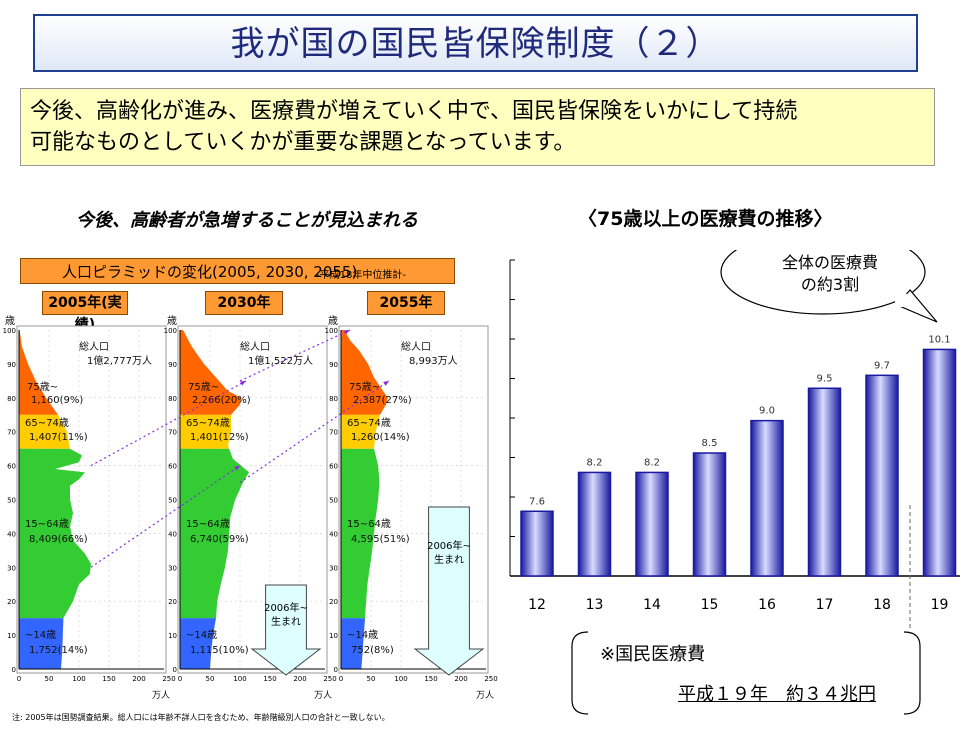 The image size is (967, 732). What do you see at coordinates (940, 605) in the screenshot?
I see `x-tick-label: 19` at bounding box center [940, 605].